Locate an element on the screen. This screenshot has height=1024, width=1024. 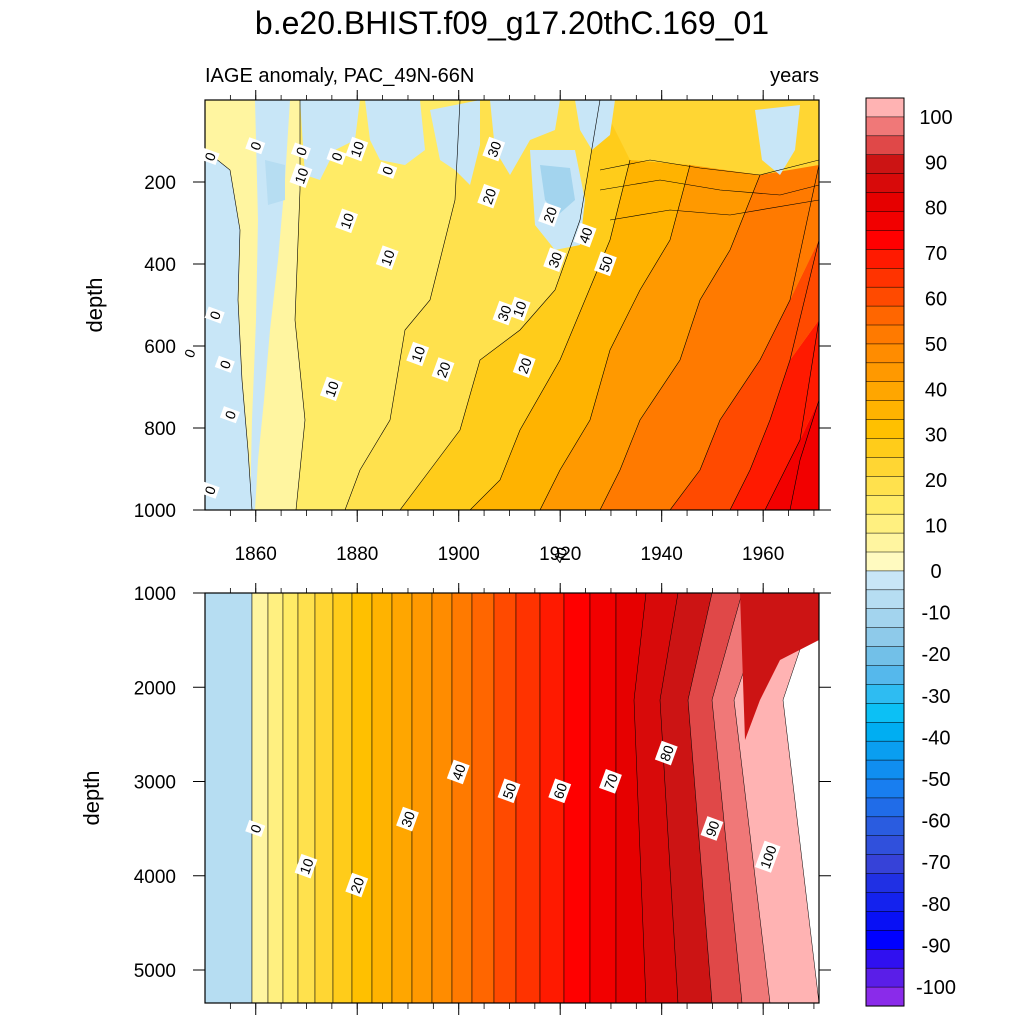
colorbar-label: 20 is located at coordinates (936, 481).